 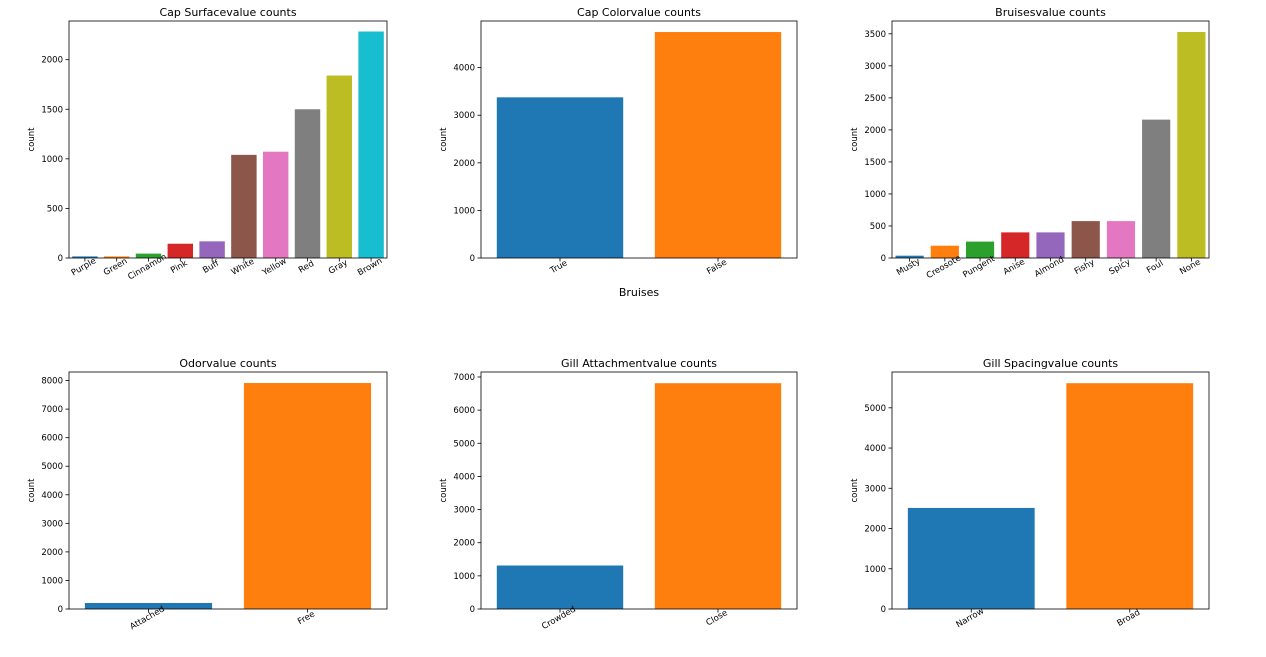 What do you see at coordinates (875, 35) in the screenshot?
I see `y-tick-label: 3500` at bounding box center [875, 35].